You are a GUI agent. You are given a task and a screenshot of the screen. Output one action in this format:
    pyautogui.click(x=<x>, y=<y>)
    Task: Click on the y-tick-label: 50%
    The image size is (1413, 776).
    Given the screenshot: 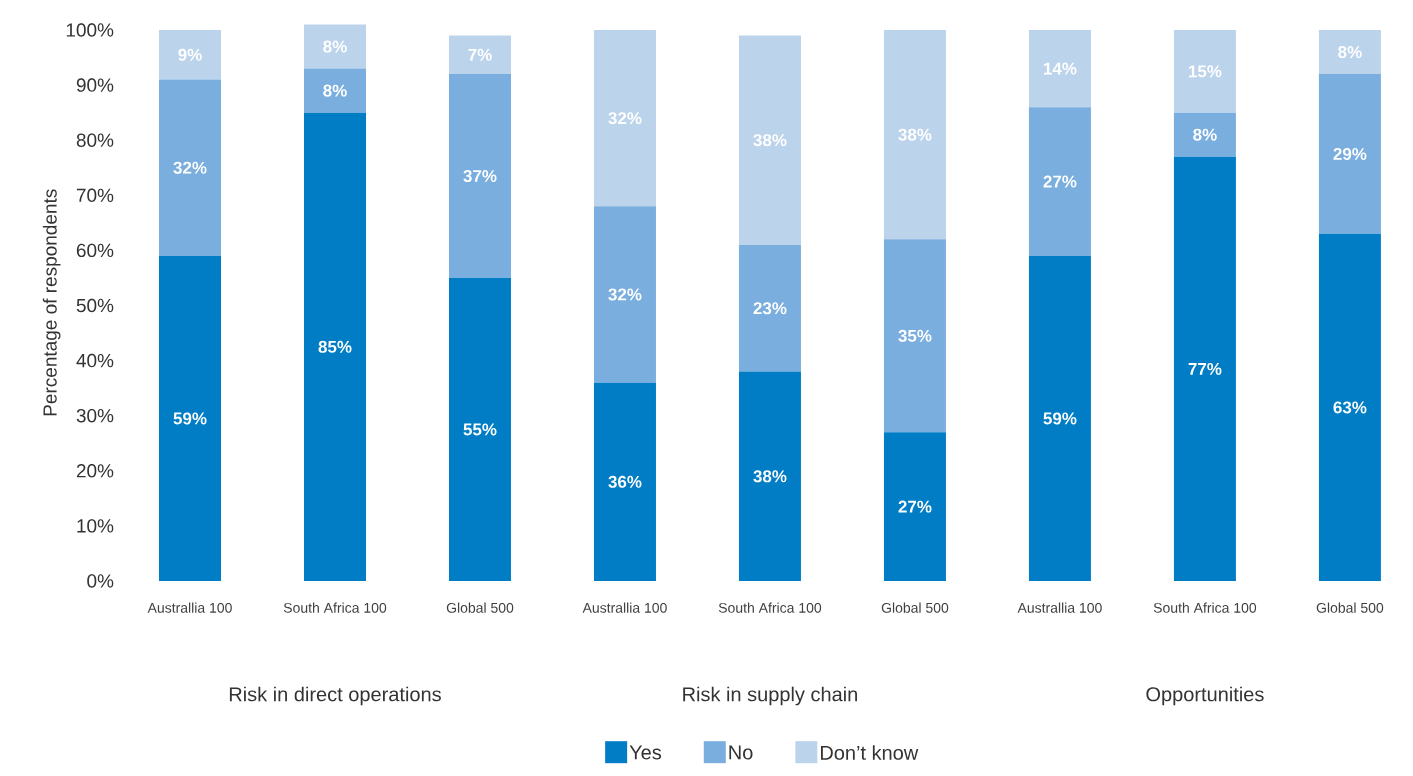 What is the action you would take?
    pyautogui.click(x=95, y=305)
    